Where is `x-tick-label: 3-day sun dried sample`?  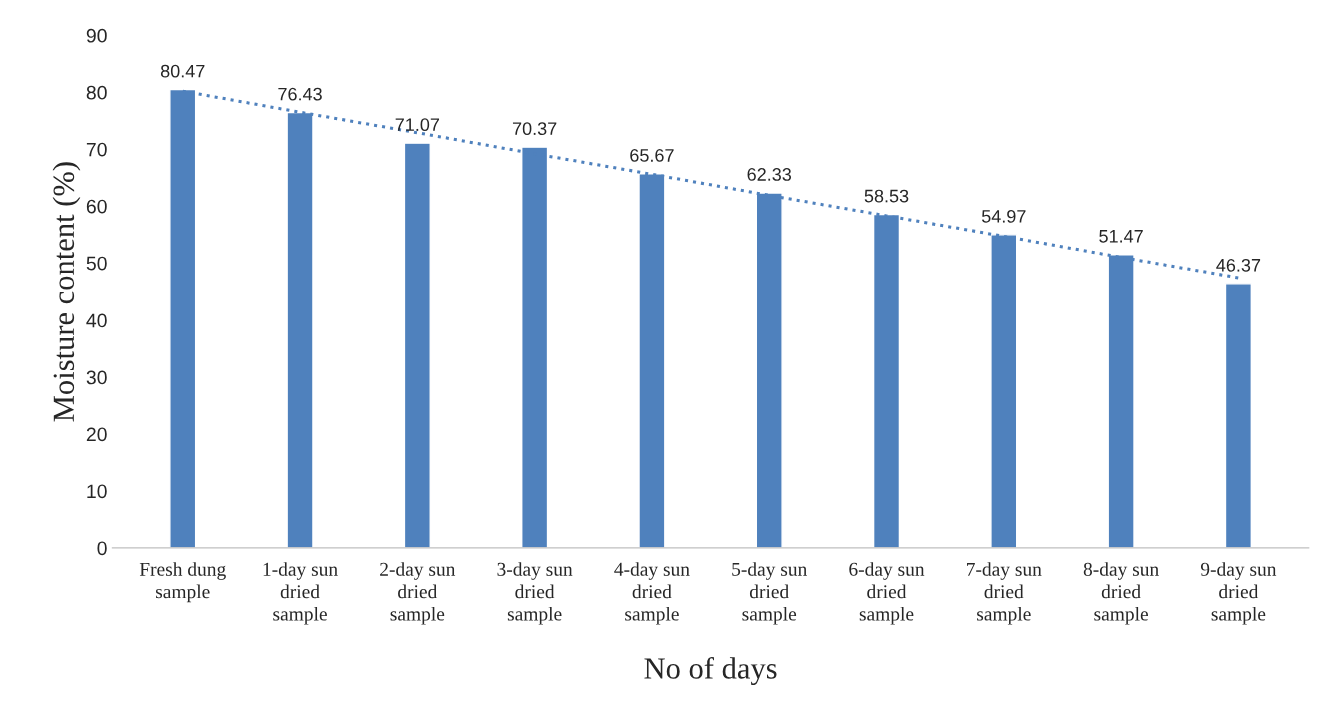 x-tick-label: 3-day sun dried sample is located at coordinates (535, 593).